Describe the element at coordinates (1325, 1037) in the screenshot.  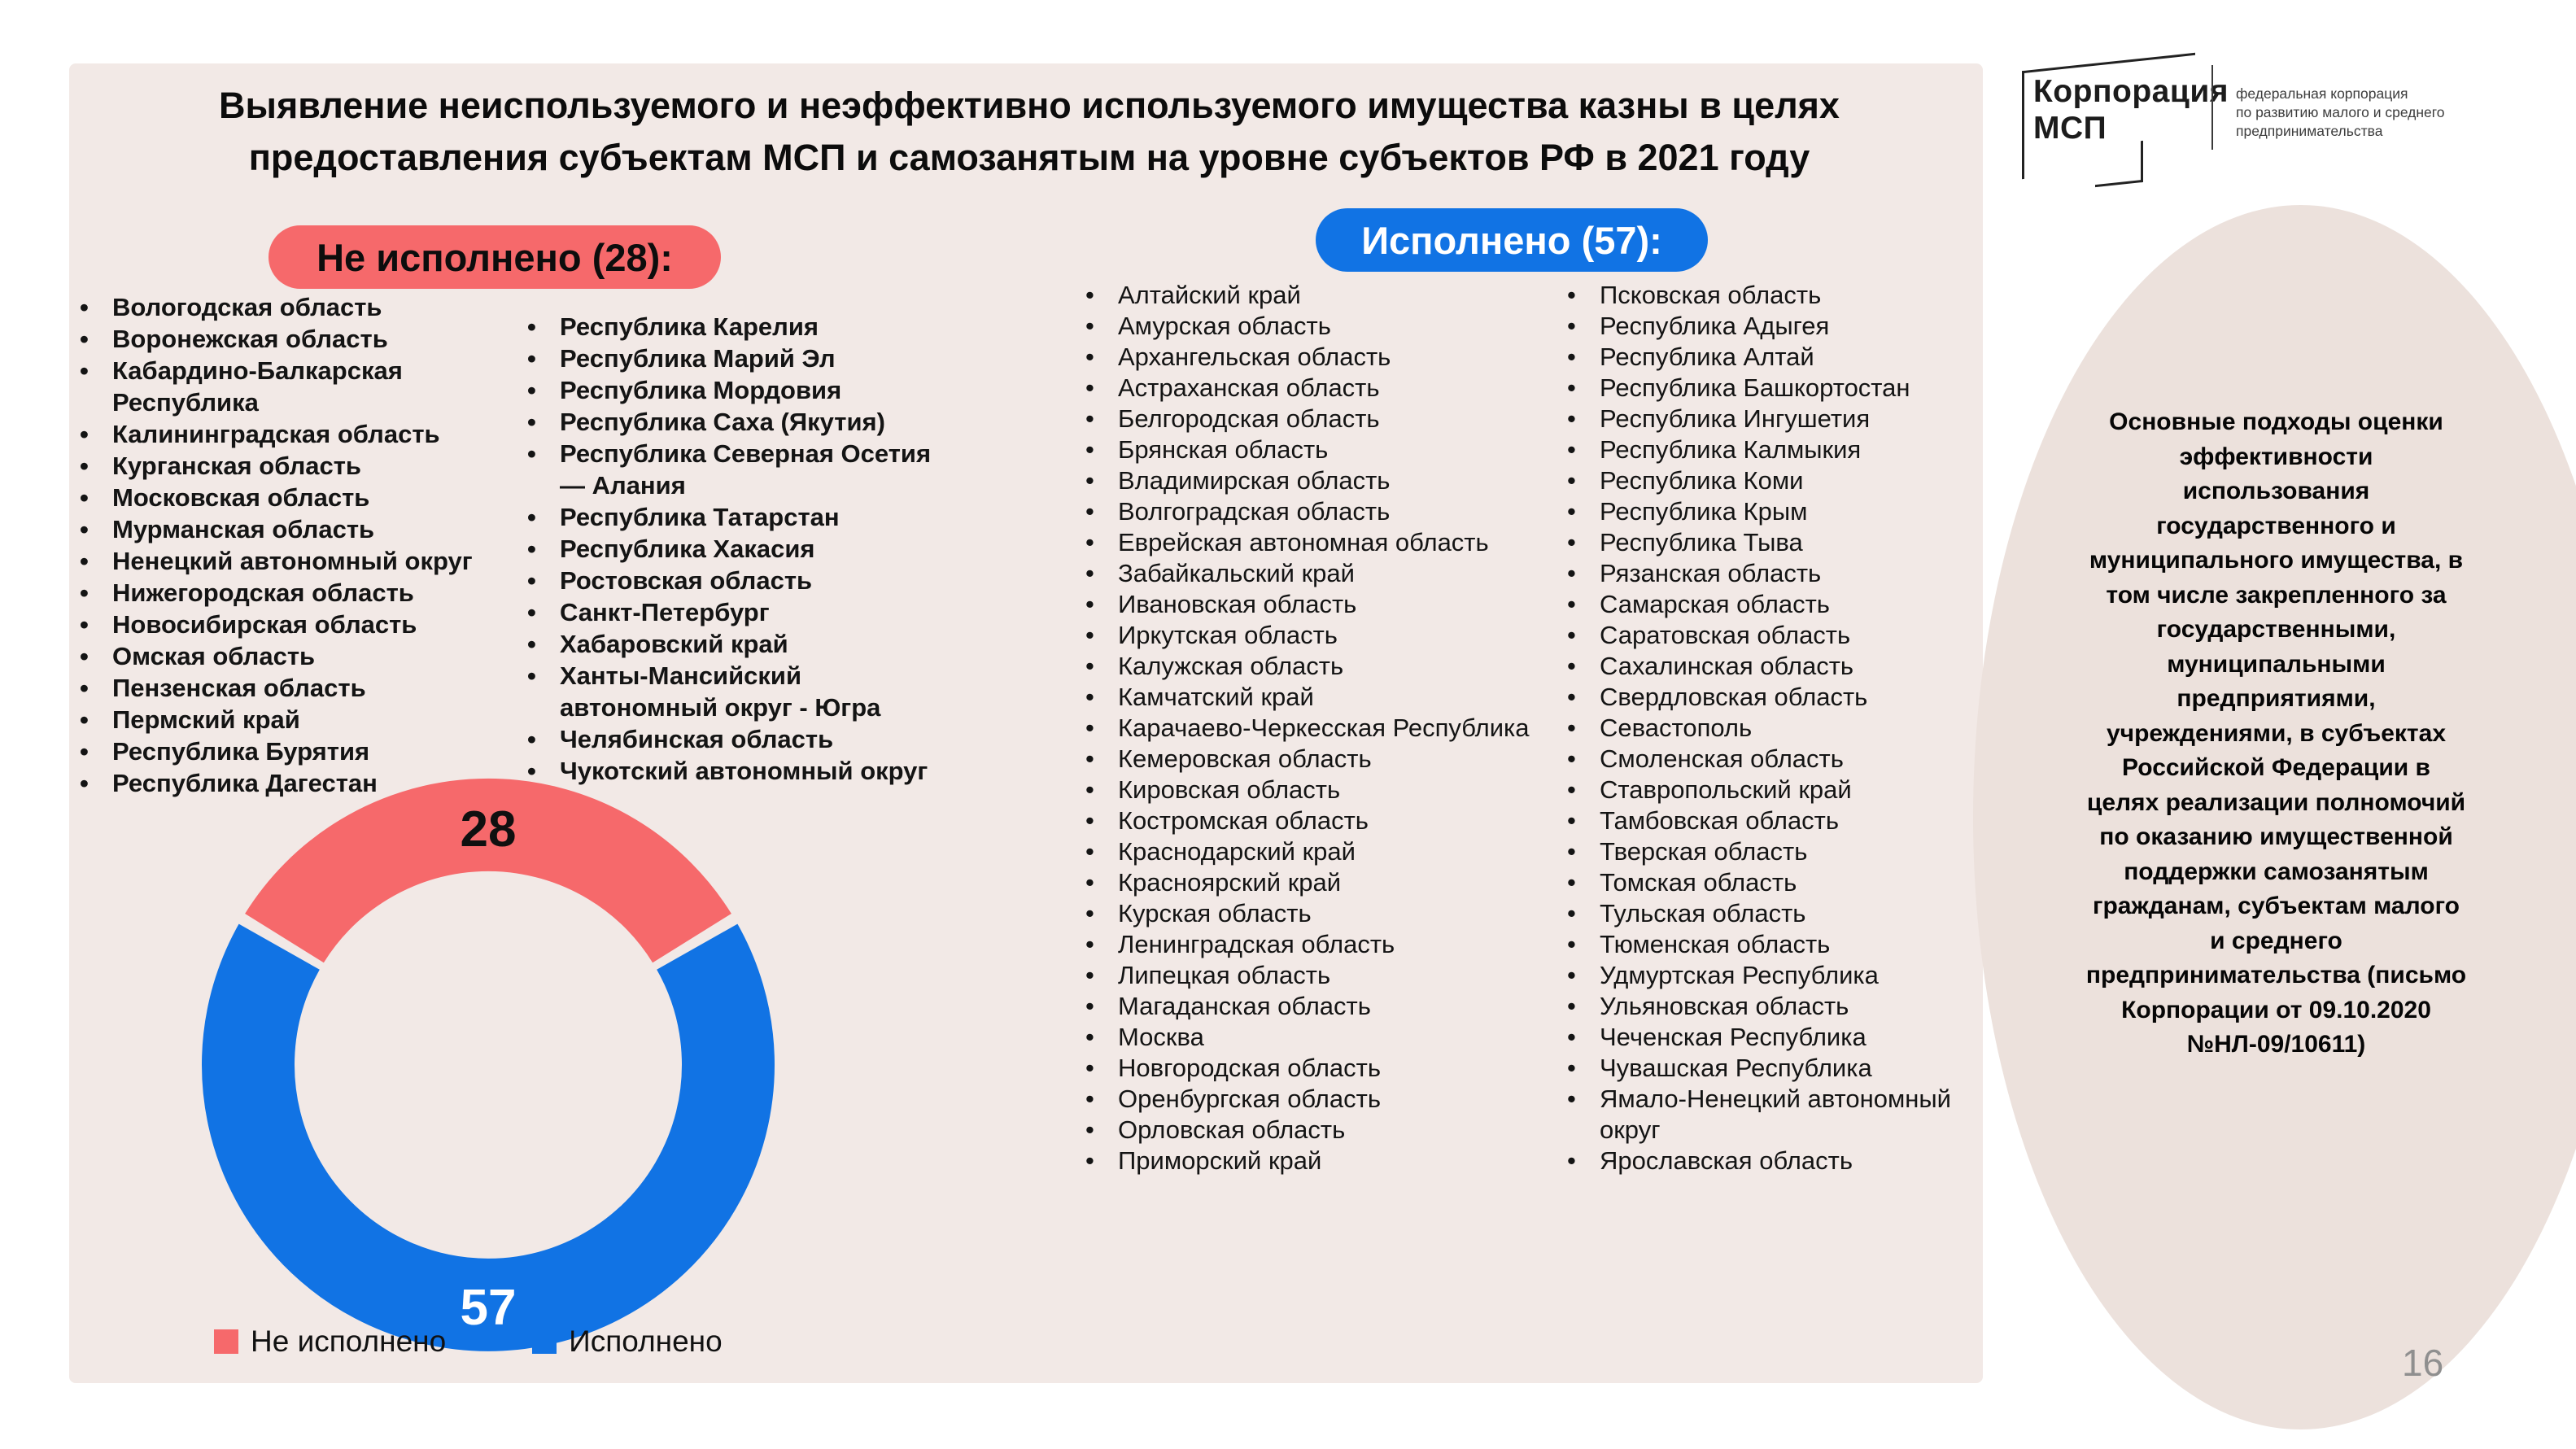
I see `region-list-item: Москва` at that location.